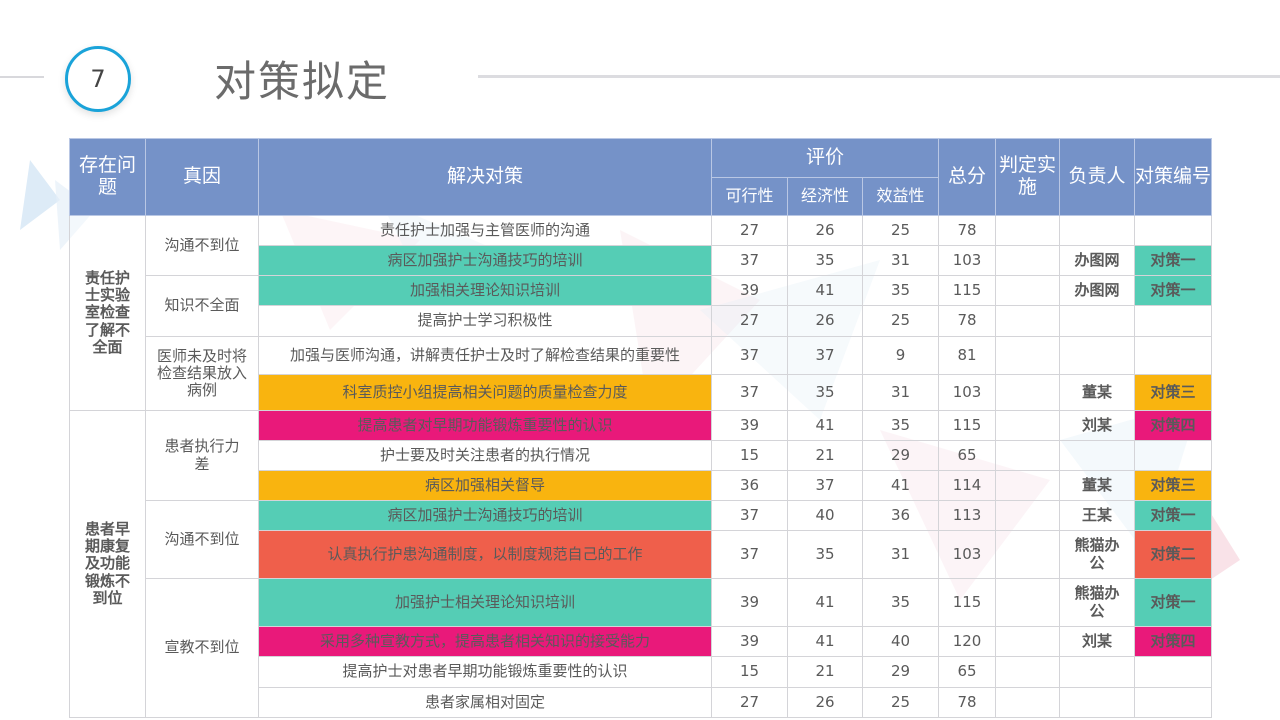 The height and width of the screenshot is (720, 1280). Describe the element at coordinates (900, 515) in the screenshot. I see `benefit-cell: 36` at that location.